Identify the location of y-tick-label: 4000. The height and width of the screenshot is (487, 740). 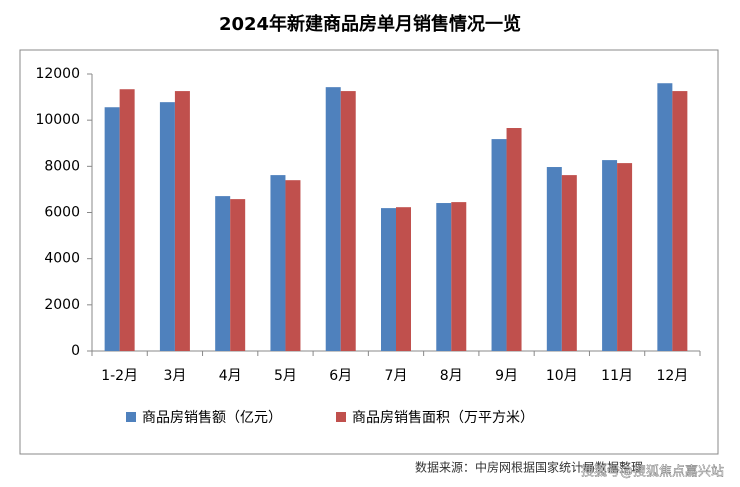
(62, 259).